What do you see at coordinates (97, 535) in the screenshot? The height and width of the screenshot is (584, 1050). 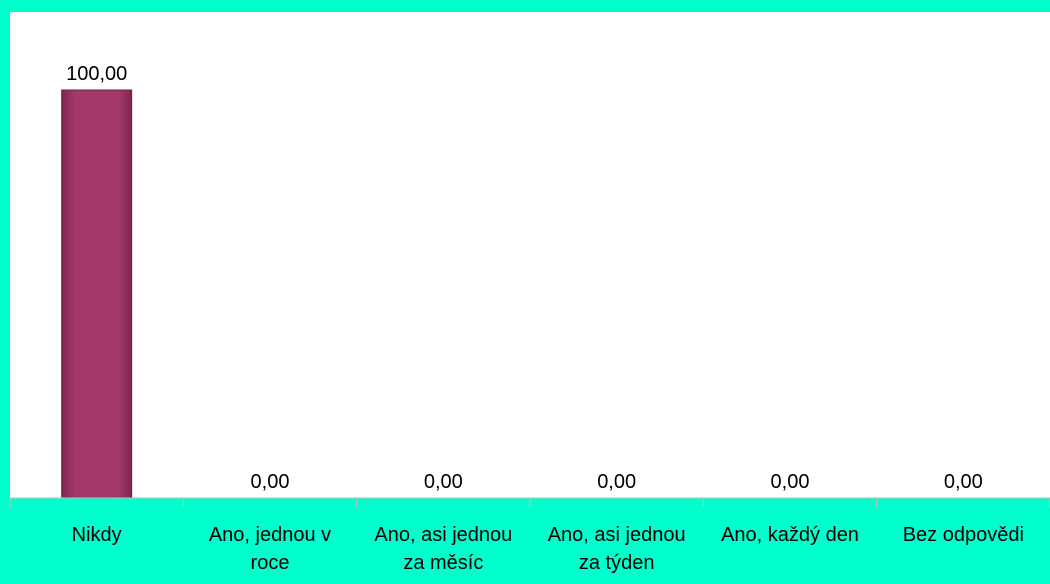 I see `x-tick-label: Nikdy` at bounding box center [97, 535].